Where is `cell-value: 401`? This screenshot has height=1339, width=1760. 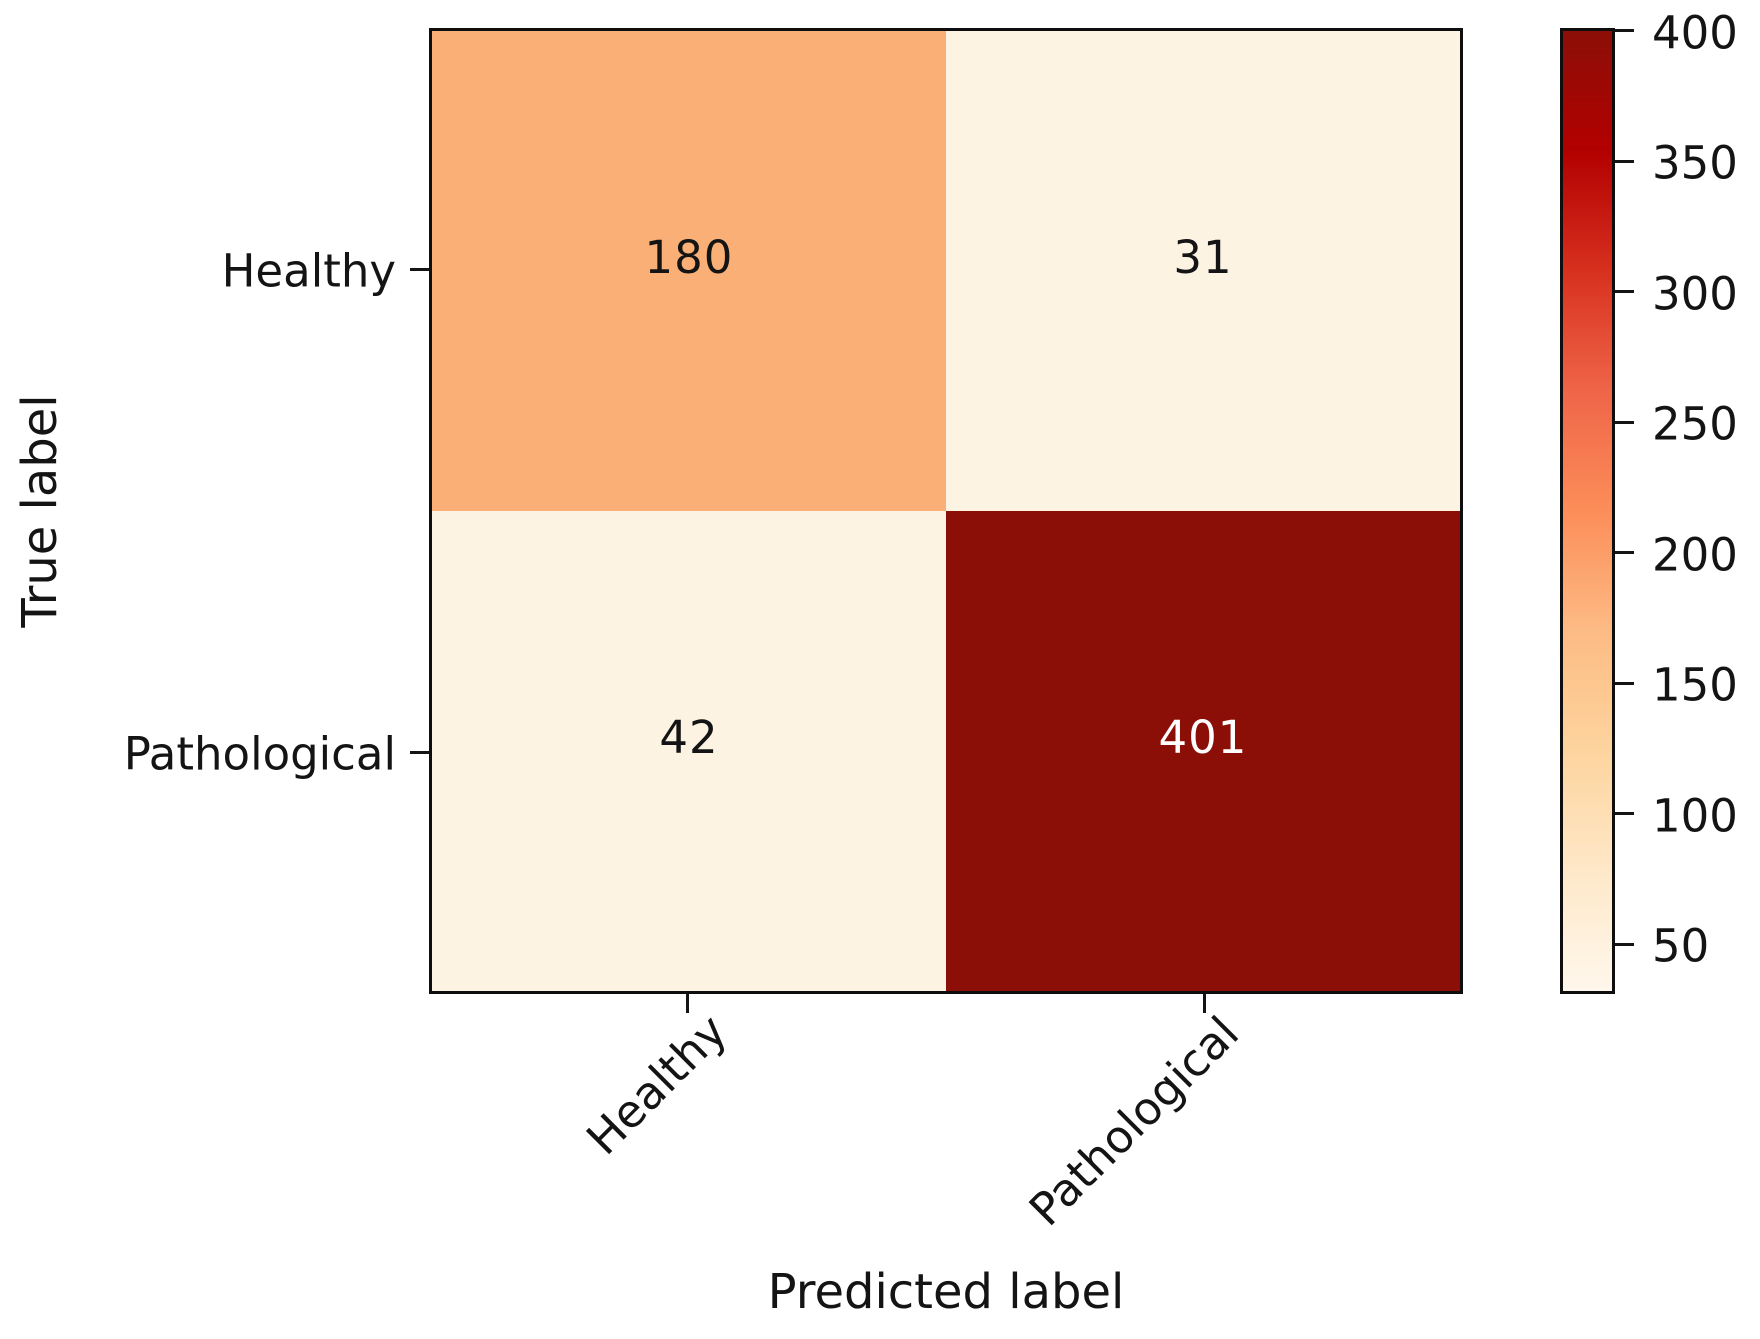 cell-value: 401 is located at coordinates (1203, 737).